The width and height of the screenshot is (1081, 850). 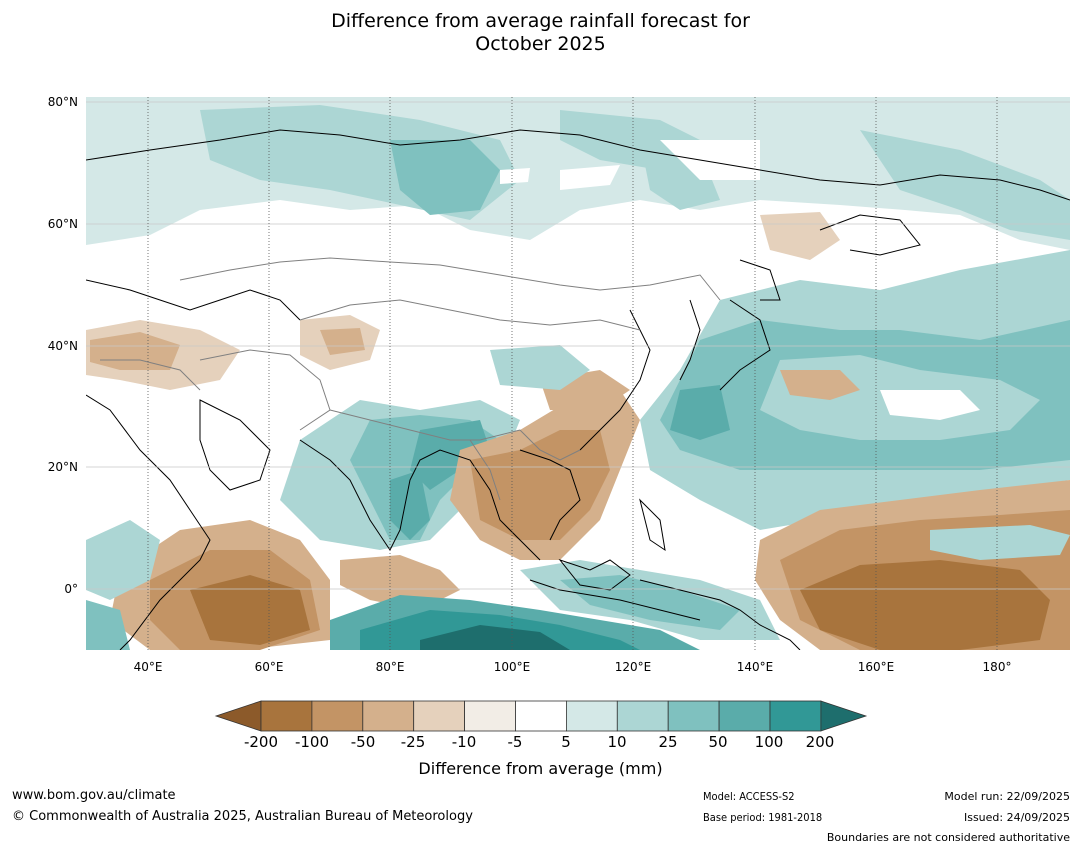 What do you see at coordinates (633, 667) in the screenshot?
I see `lon-label-120e: 120°E` at bounding box center [633, 667].